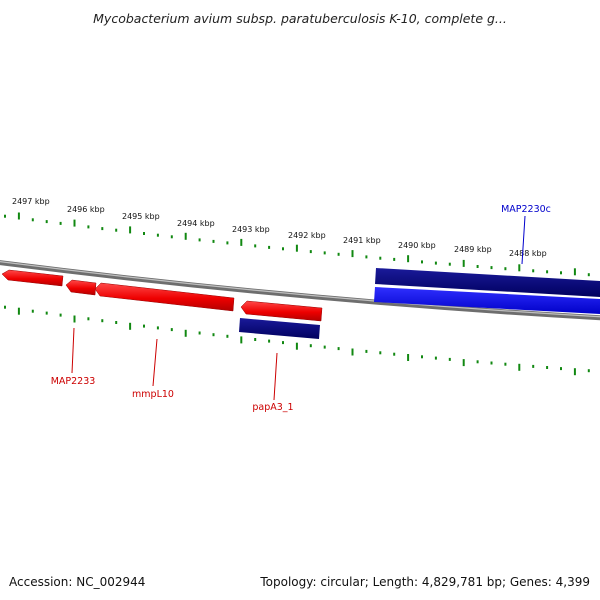 This screenshot has height=600, width=600. What do you see at coordinates (362, 240) in the screenshot?
I see `scale-label-2491: 2491 kbp` at bounding box center [362, 240].